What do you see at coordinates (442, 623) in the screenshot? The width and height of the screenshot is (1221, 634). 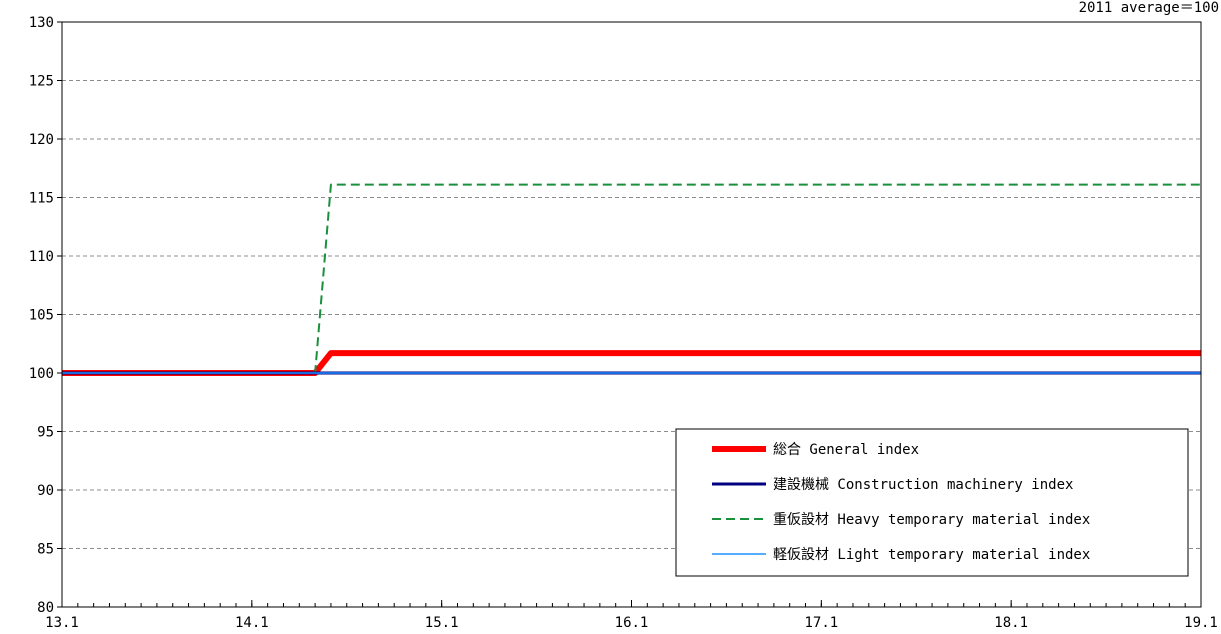 I see `x-tick-label: 15.1` at bounding box center [442, 623].